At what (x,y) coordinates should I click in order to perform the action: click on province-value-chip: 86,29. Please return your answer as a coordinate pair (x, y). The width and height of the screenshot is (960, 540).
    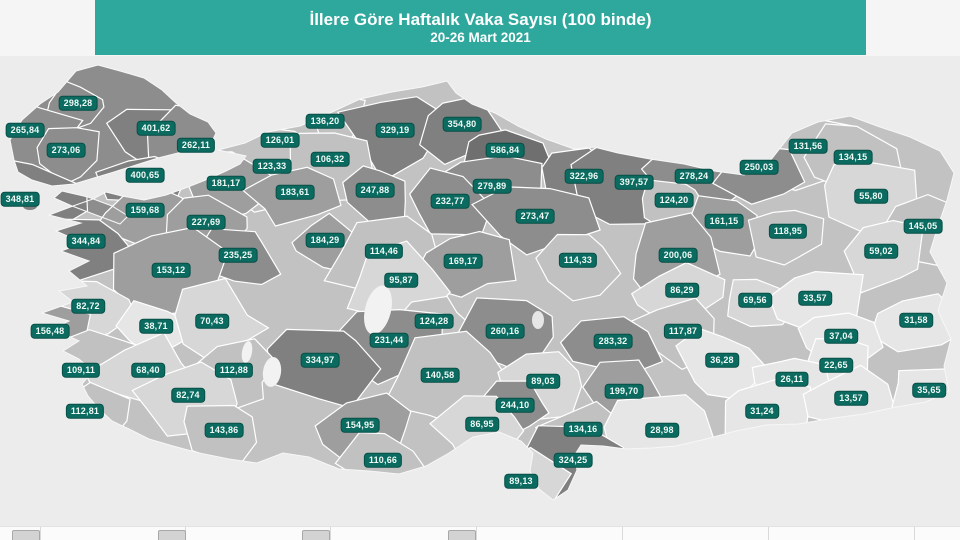
    Looking at the image, I should click on (682, 290).